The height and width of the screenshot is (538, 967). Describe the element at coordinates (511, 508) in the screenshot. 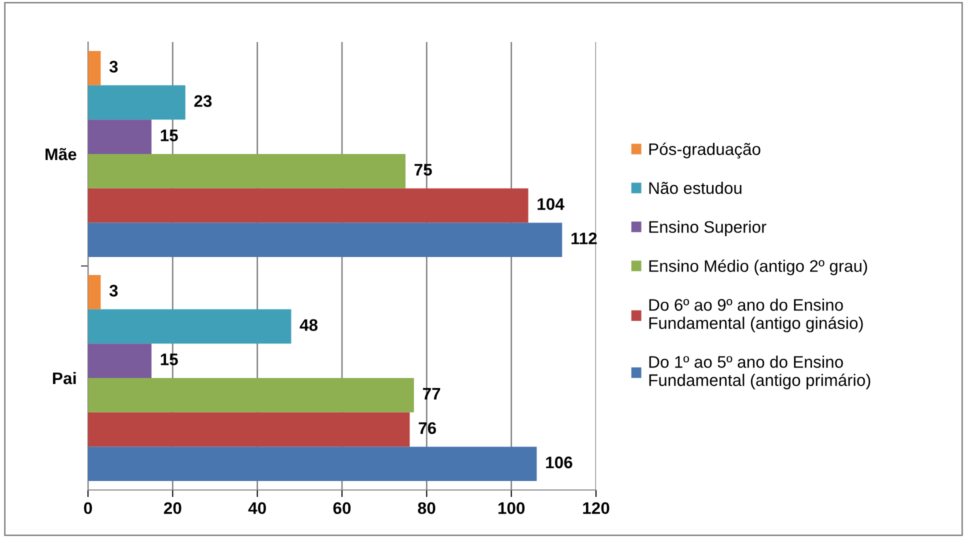

I see `x-tick-label: 100` at that location.